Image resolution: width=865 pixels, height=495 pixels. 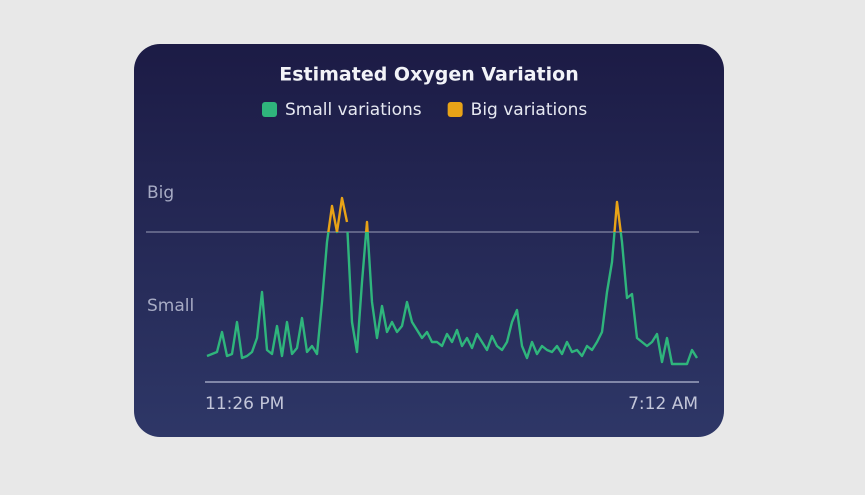 I want to click on y-tick-label: Small, so click(x=170, y=306).